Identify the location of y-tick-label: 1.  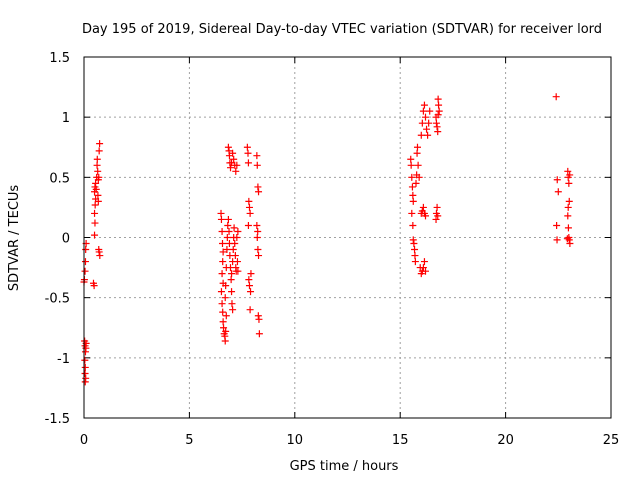
(66, 118).